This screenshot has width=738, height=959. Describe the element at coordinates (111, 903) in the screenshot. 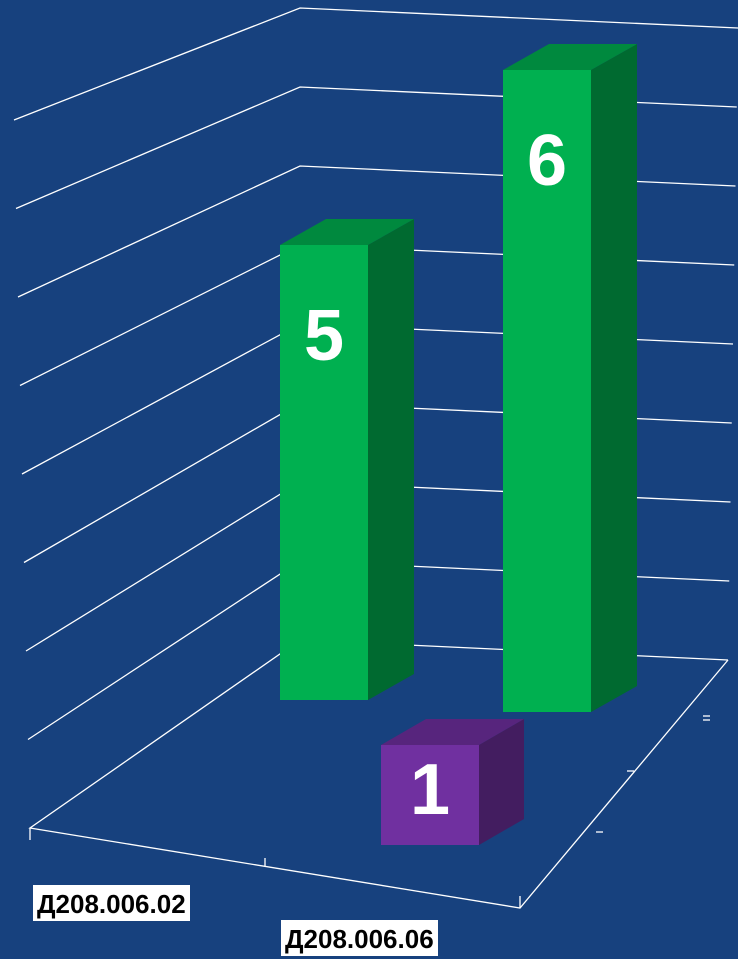

I see `x-tick-label-0: Д208.006.02` at that location.